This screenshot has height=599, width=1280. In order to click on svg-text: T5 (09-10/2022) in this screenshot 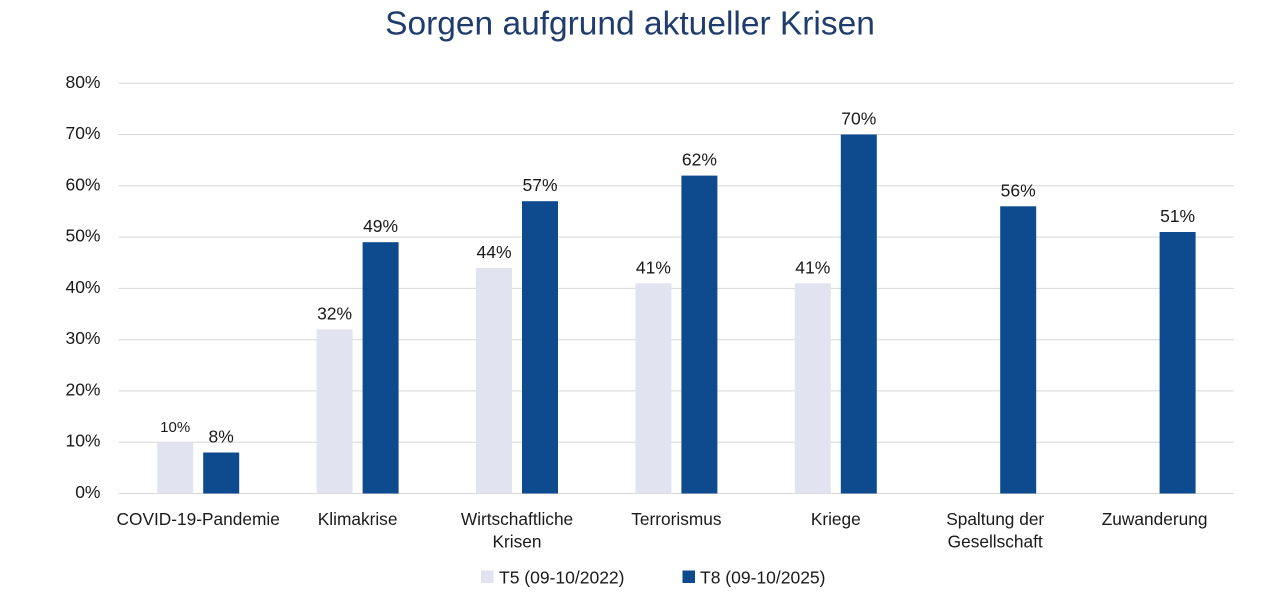, I will do `click(562, 578)`.